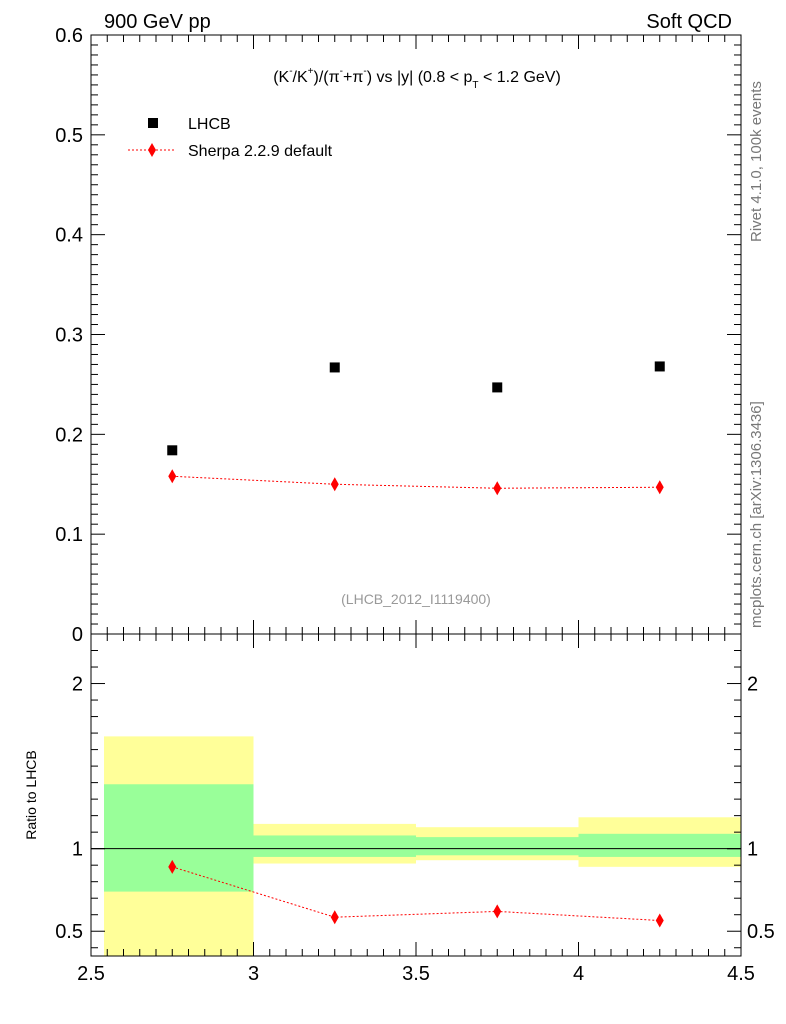  I want to click on mc-ratio-line, so click(416, 893).